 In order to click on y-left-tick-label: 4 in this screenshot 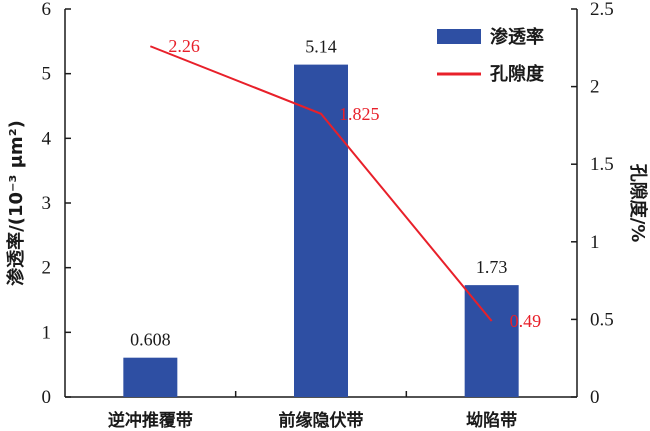, I will do `click(47, 138)`.